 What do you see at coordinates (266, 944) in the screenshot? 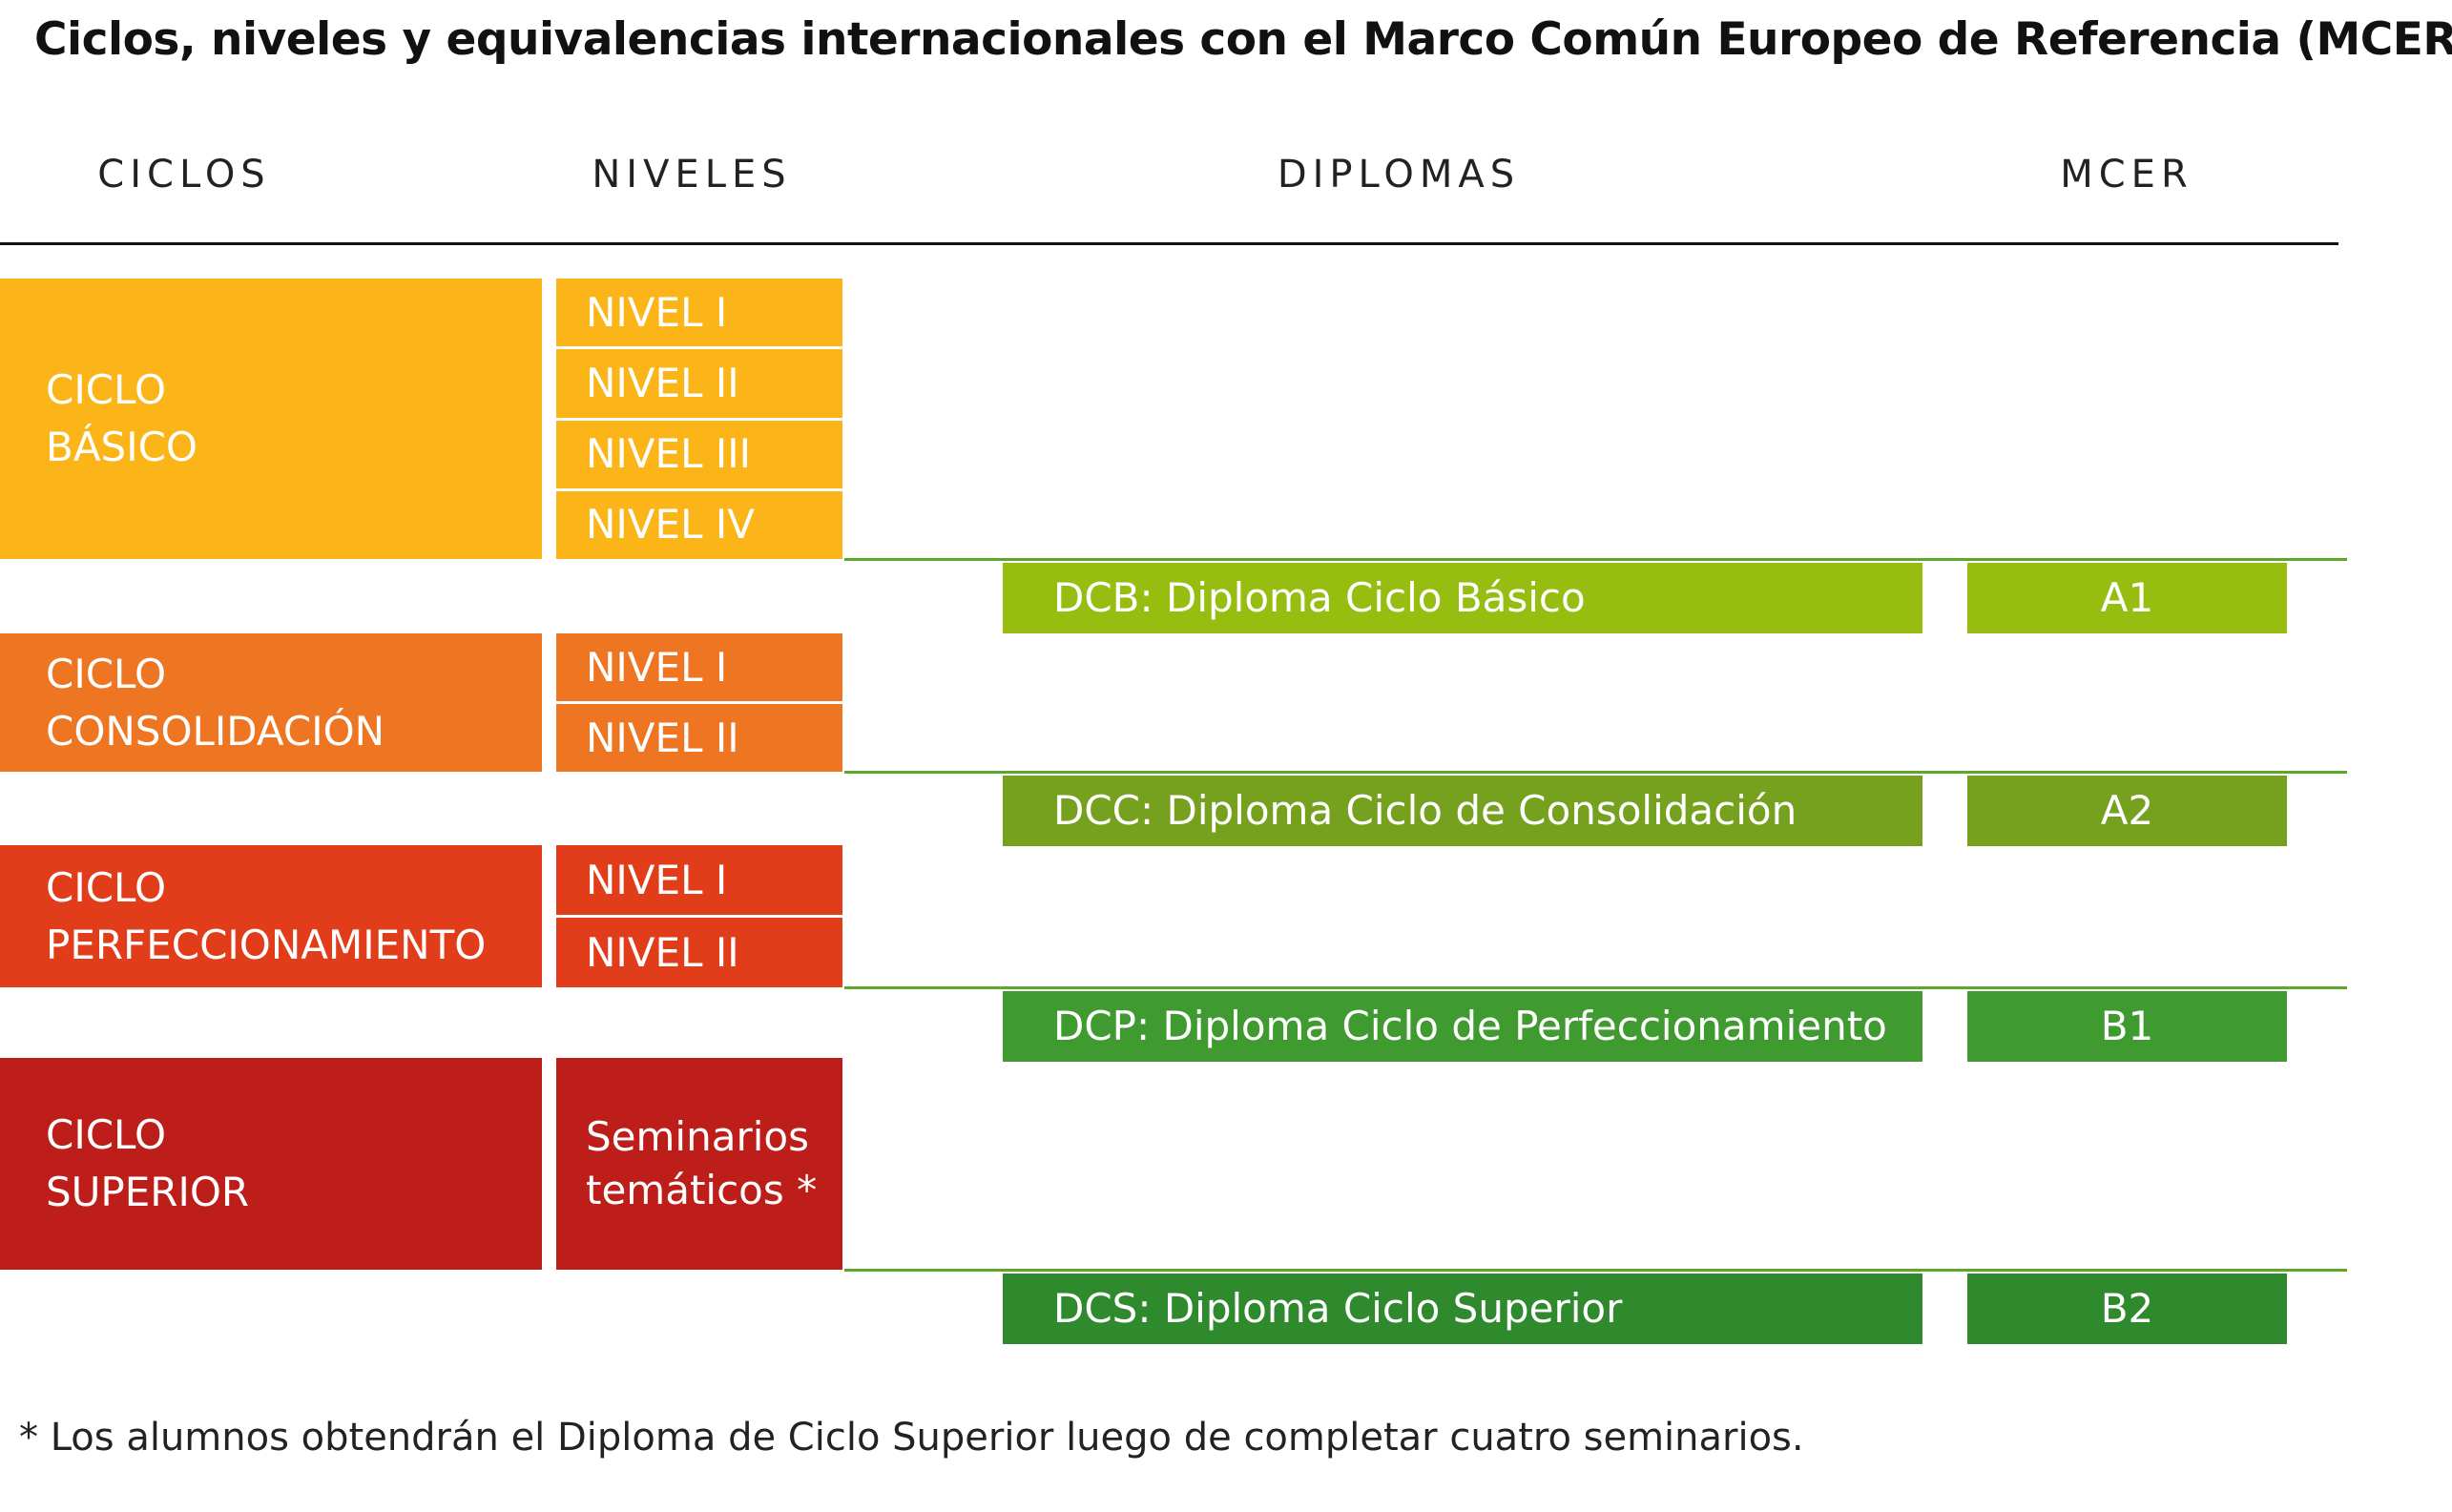
I see `cycle-name-line: PERFECCIONAMIENTO` at bounding box center [266, 944].